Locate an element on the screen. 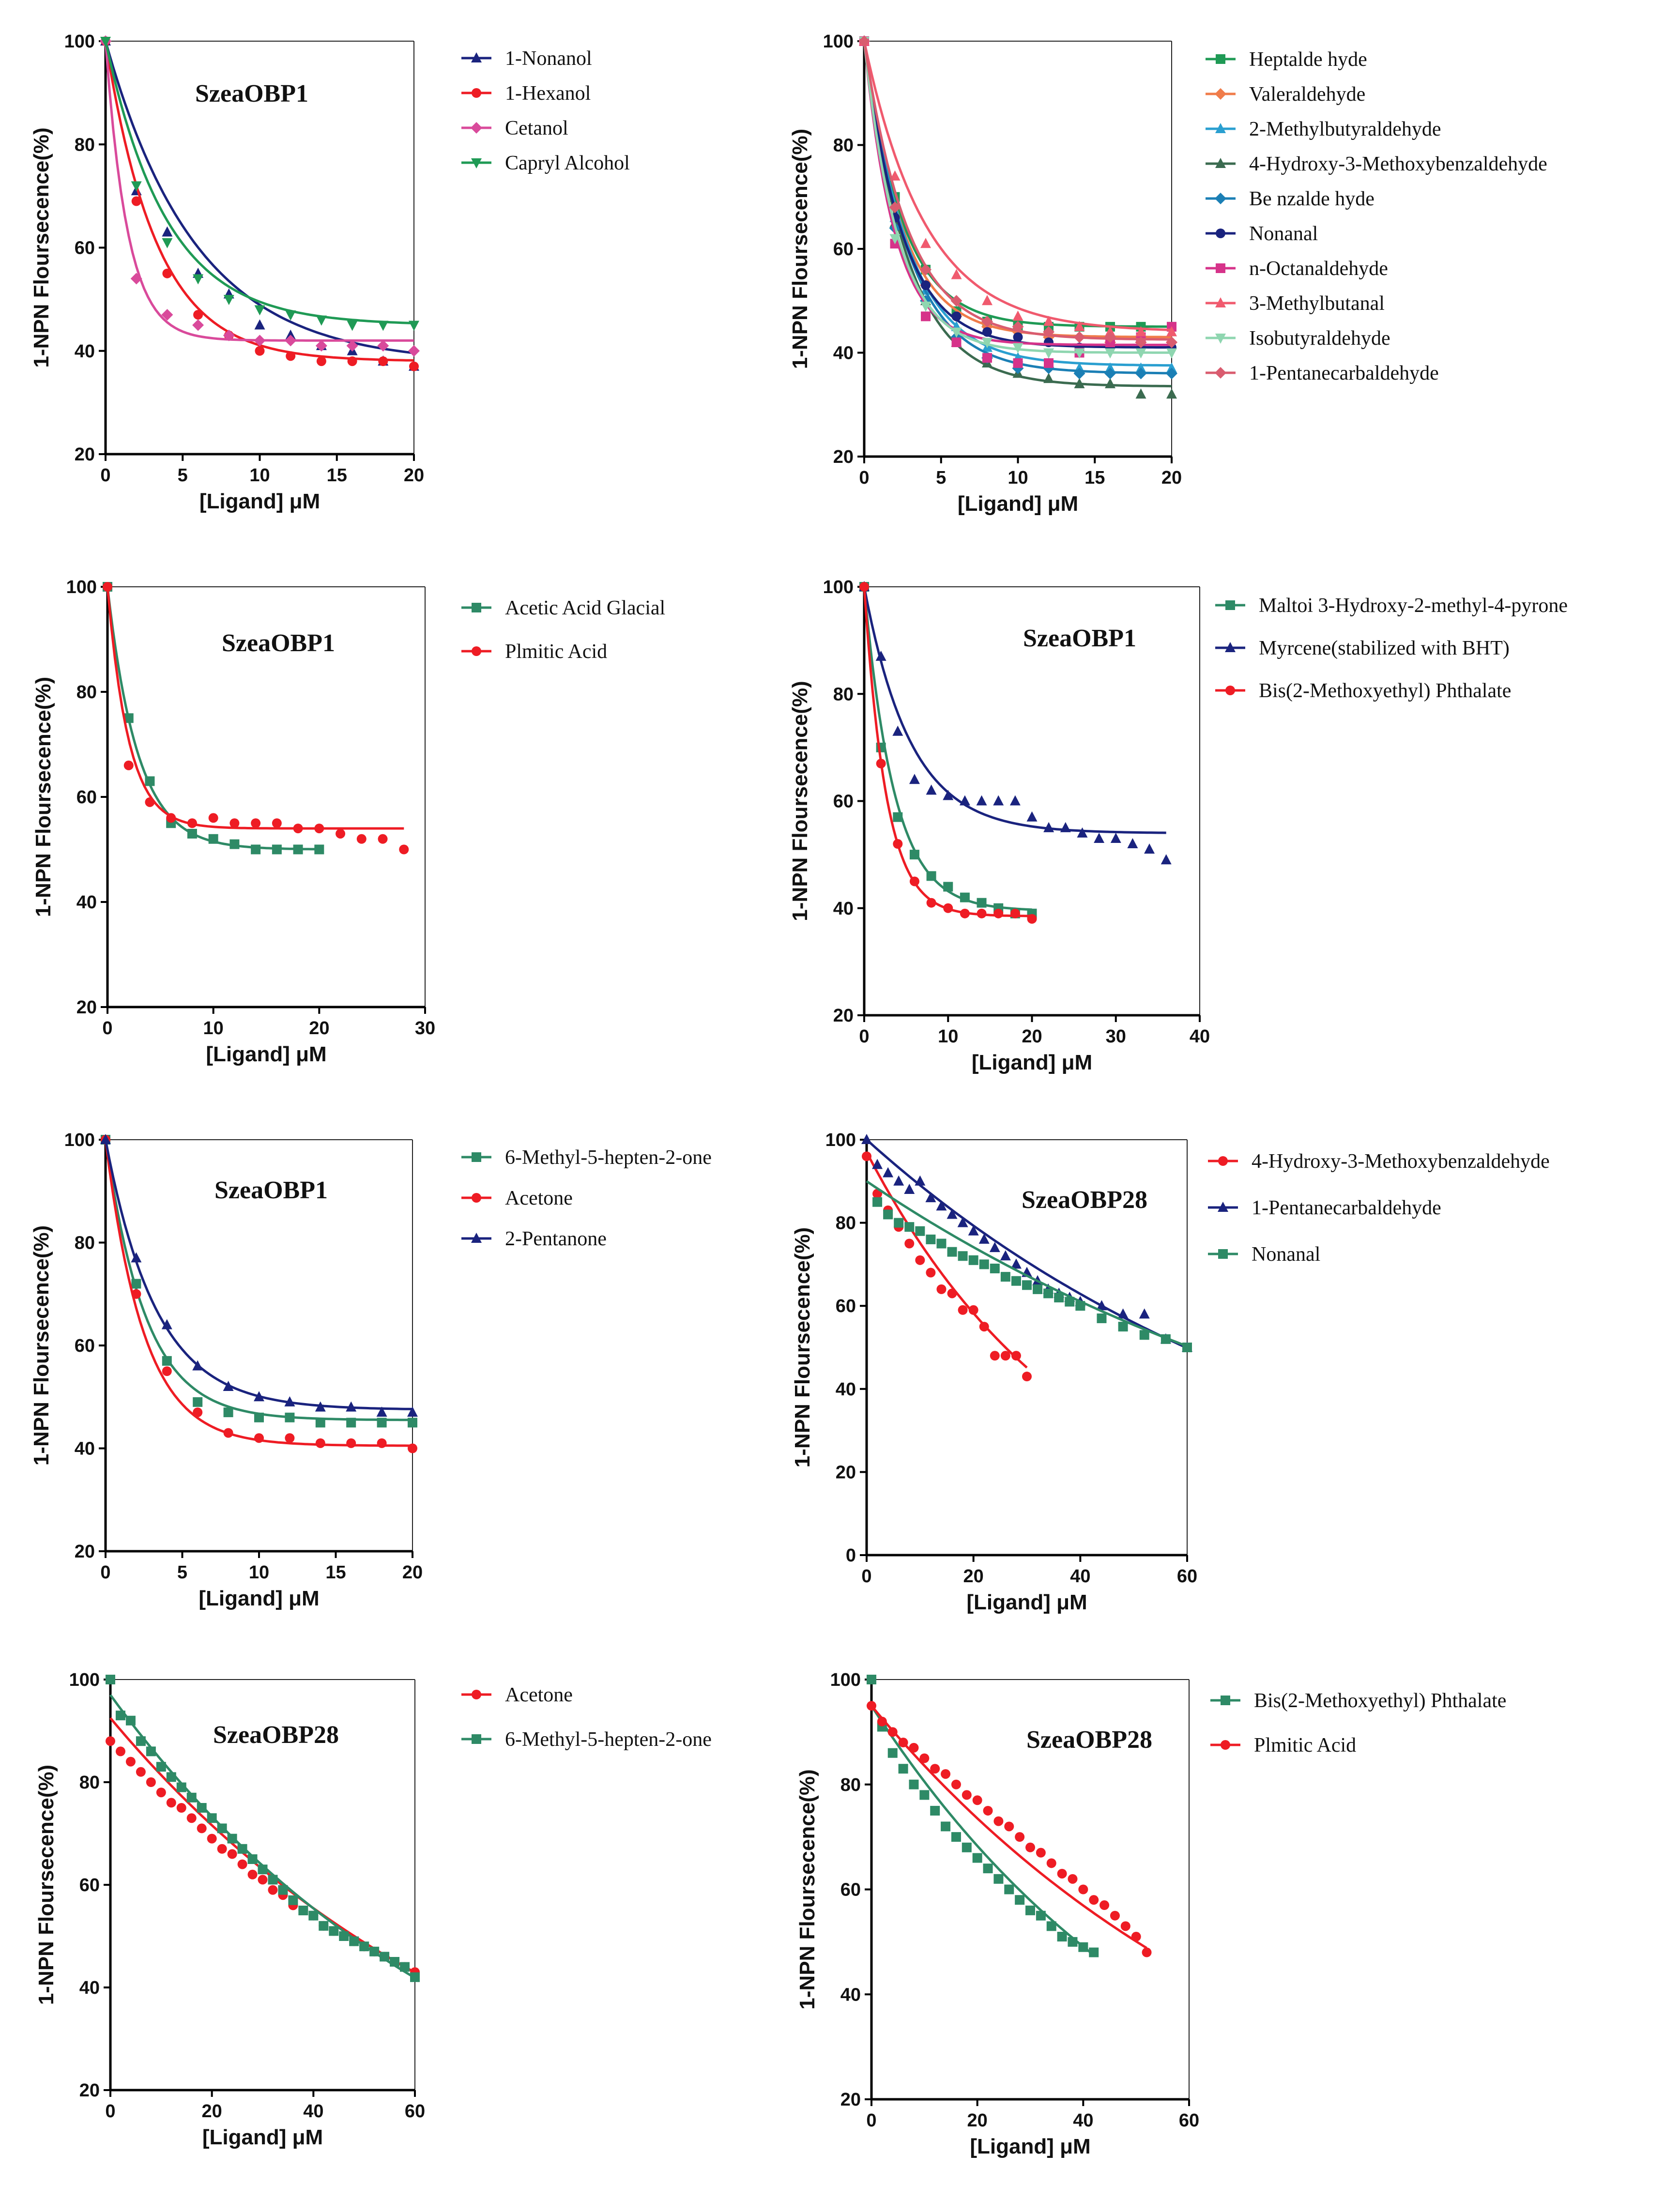 The width and height of the screenshot is (1680, 2200). legend-item: Nonanal is located at coordinates (1262, 234).